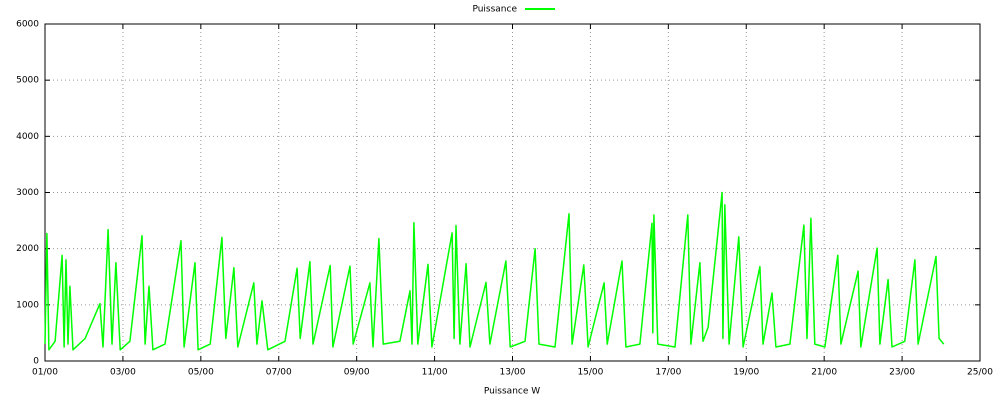  Describe the element at coordinates (494, 10) in the screenshot. I see `legend-label: Puissance` at that location.